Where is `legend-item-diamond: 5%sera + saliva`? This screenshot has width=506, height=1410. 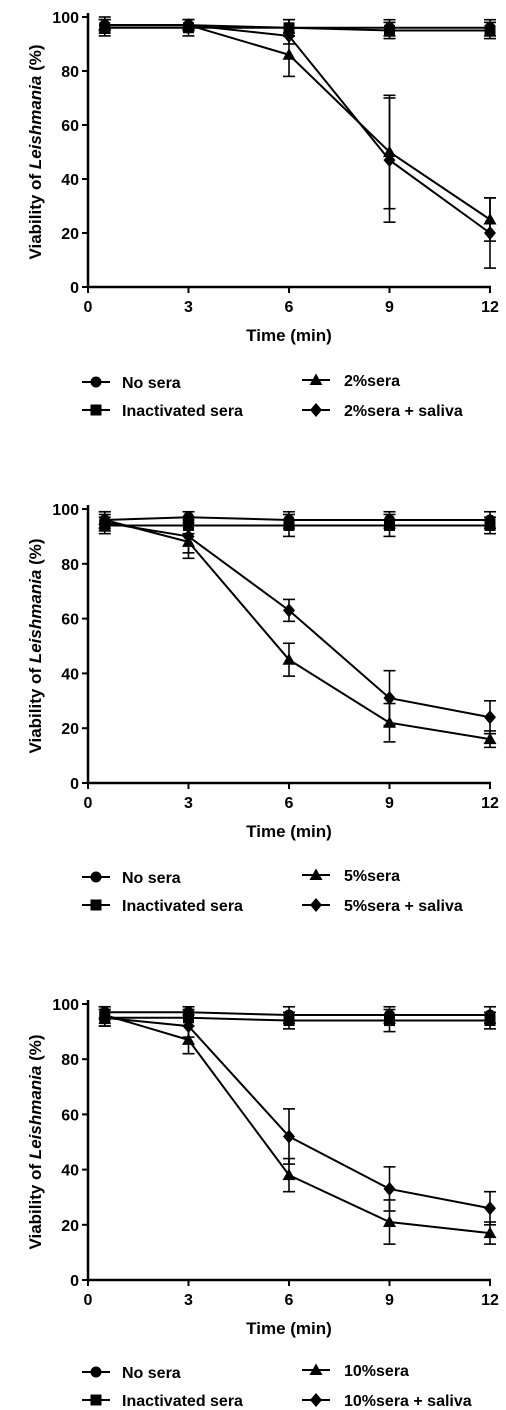
legend-item-diamond: 5%sera + saliva is located at coordinates (382, 906).